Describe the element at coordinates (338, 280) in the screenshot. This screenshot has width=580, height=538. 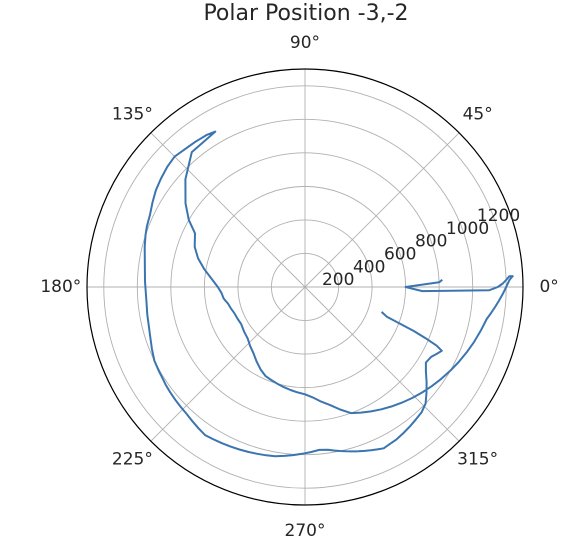
I see `radial-tick-label: 200` at that location.